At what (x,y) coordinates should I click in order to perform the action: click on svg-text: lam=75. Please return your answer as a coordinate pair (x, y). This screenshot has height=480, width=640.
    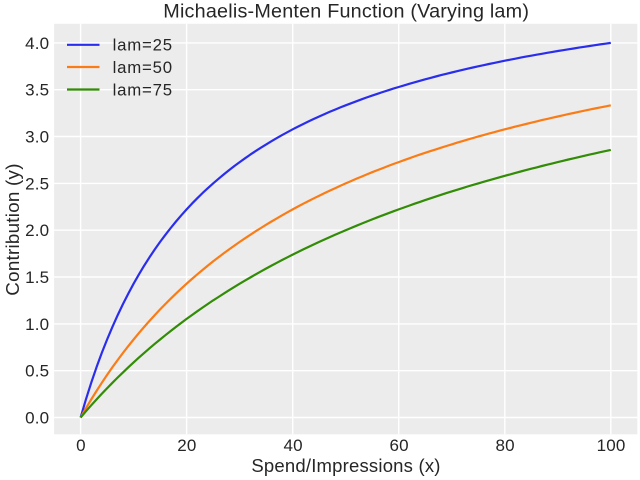
    Looking at the image, I should click on (143, 89).